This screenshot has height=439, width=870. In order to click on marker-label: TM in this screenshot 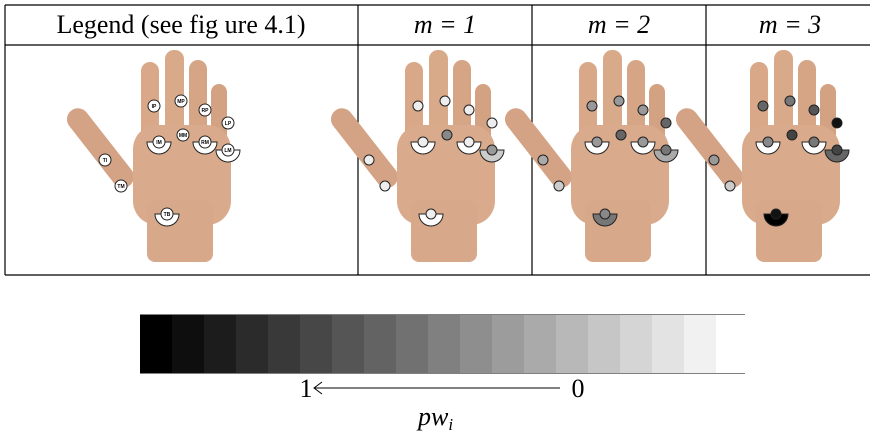, I will do `click(120, 187)`.